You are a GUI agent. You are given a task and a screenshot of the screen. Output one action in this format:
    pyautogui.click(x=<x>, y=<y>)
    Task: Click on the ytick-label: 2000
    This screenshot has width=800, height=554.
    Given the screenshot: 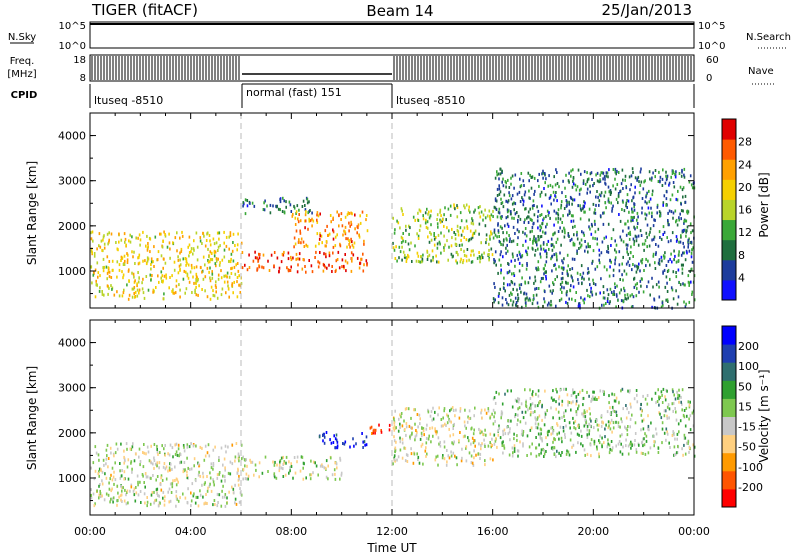 What is the action you would take?
    pyautogui.click(x=72, y=433)
    